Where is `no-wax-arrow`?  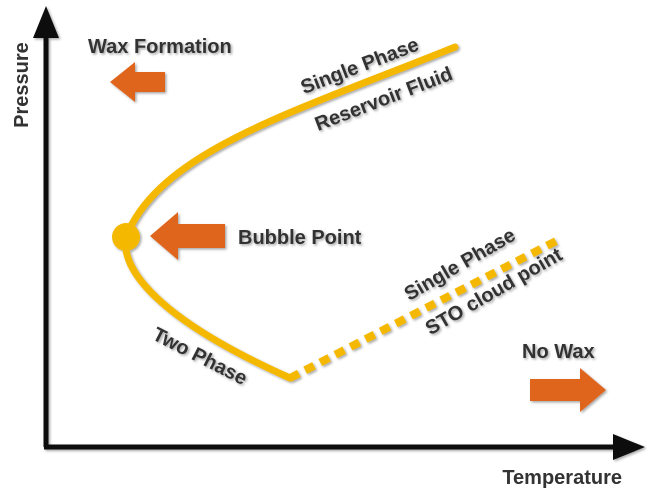 no-wax-arrow is located at coordinates (568, 390).